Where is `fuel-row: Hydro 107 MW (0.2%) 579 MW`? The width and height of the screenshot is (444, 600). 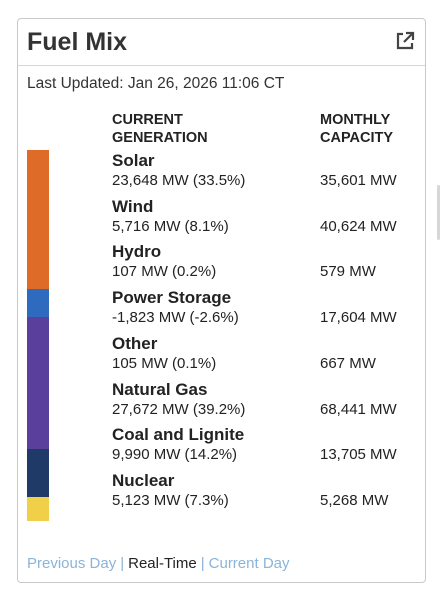
fuel-row: Hydro 107 MW (0.2%) 579 MW is located at coordinates (262, 265).